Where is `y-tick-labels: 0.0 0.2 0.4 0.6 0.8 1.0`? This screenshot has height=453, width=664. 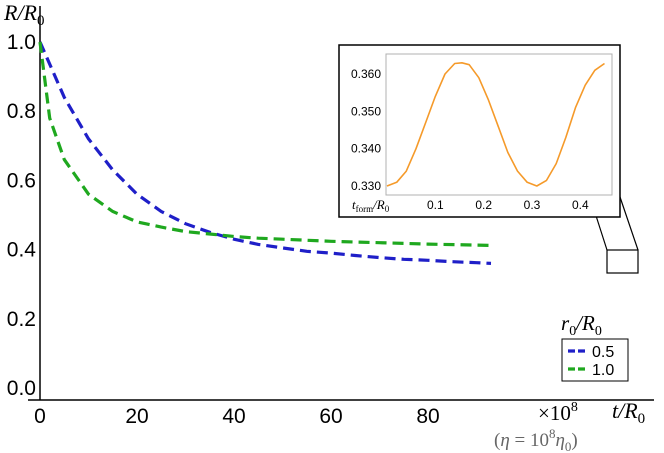
y-tick-labels: 0.0 0.2 0.4 0.6 0.8 1.0 is located at coordinates (22, 215).